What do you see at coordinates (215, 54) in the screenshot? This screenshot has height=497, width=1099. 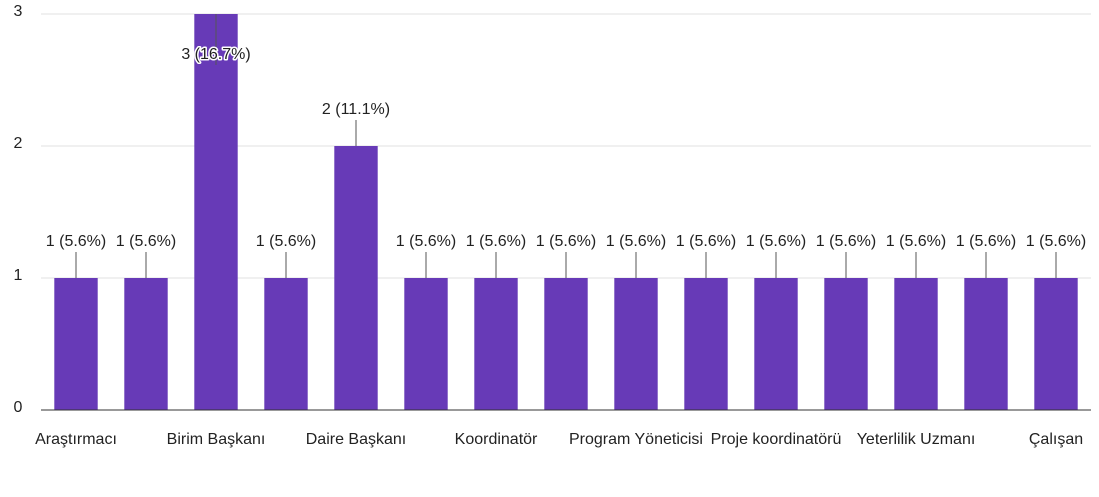 I see `value-label: 3 (16.7%)` at bounding box center [215, 54].